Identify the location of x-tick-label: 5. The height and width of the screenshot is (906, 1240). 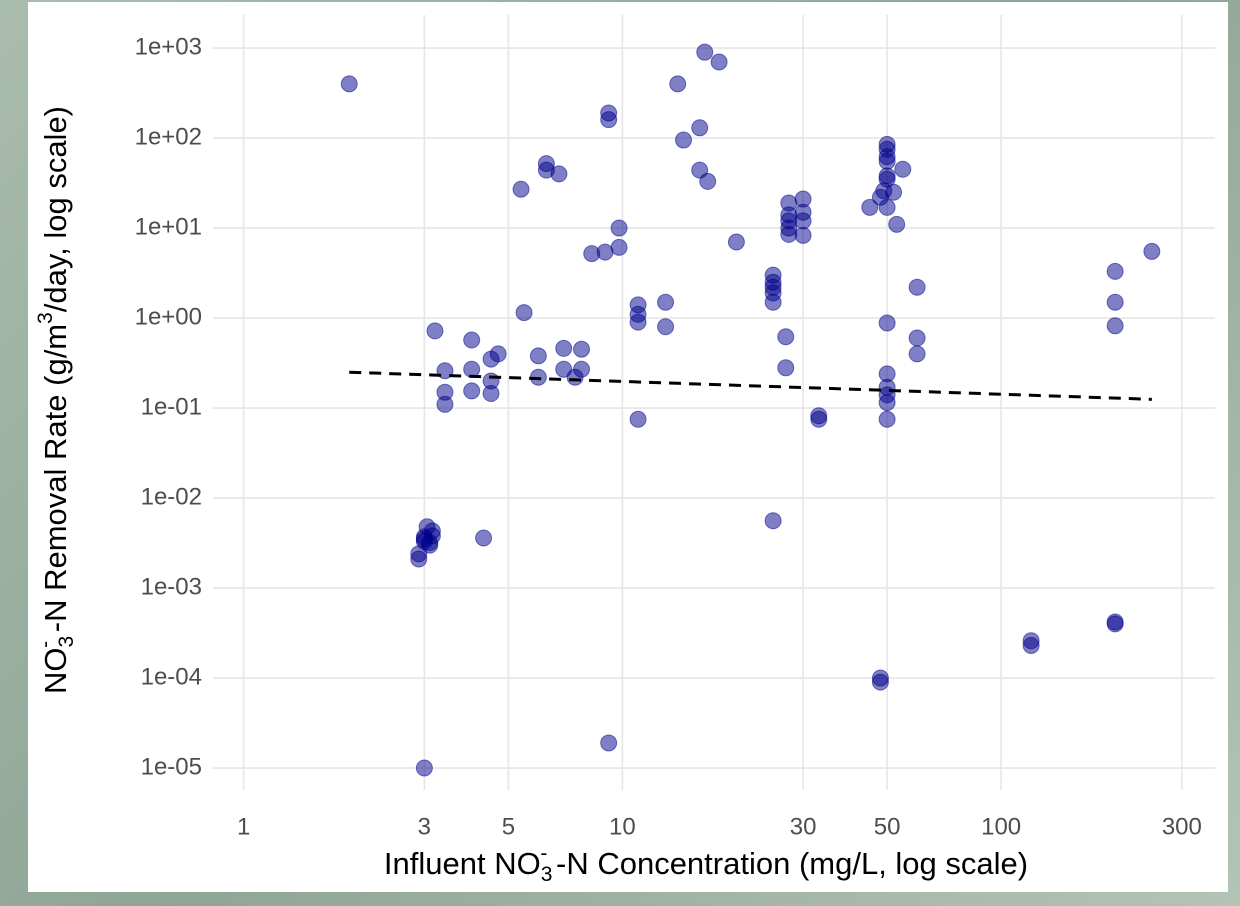
(508, 826).